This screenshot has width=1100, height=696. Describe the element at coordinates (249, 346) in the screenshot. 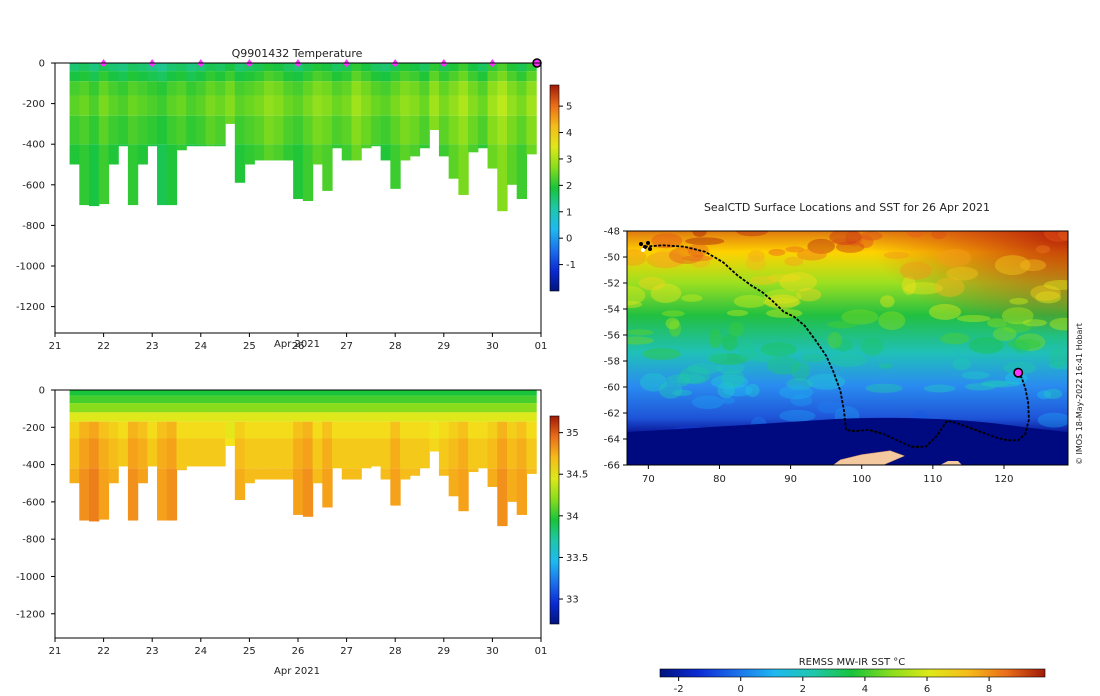

I see `temperature-x-tick-label: 25` at that location.